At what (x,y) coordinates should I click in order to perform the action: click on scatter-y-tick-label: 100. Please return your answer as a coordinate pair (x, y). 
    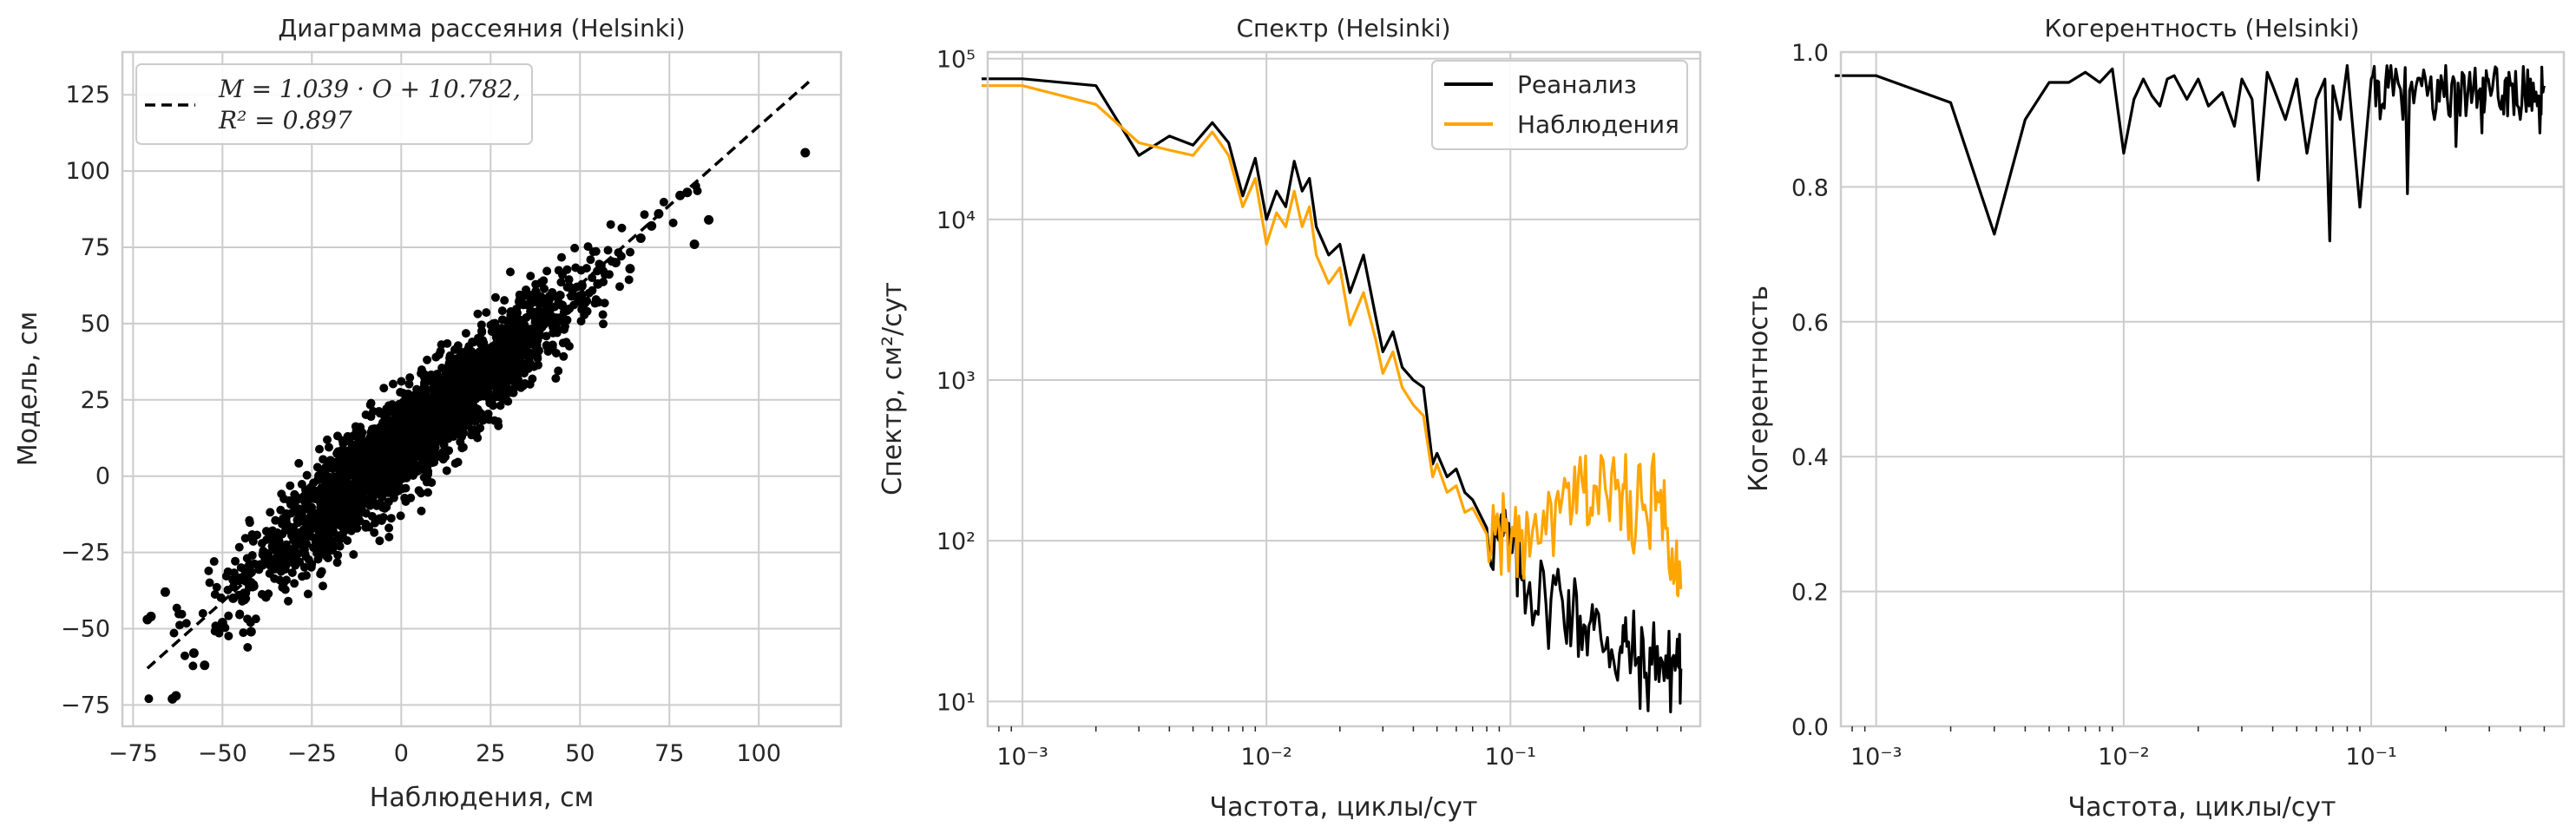
    Looking at the image, I should click on (87, 171).